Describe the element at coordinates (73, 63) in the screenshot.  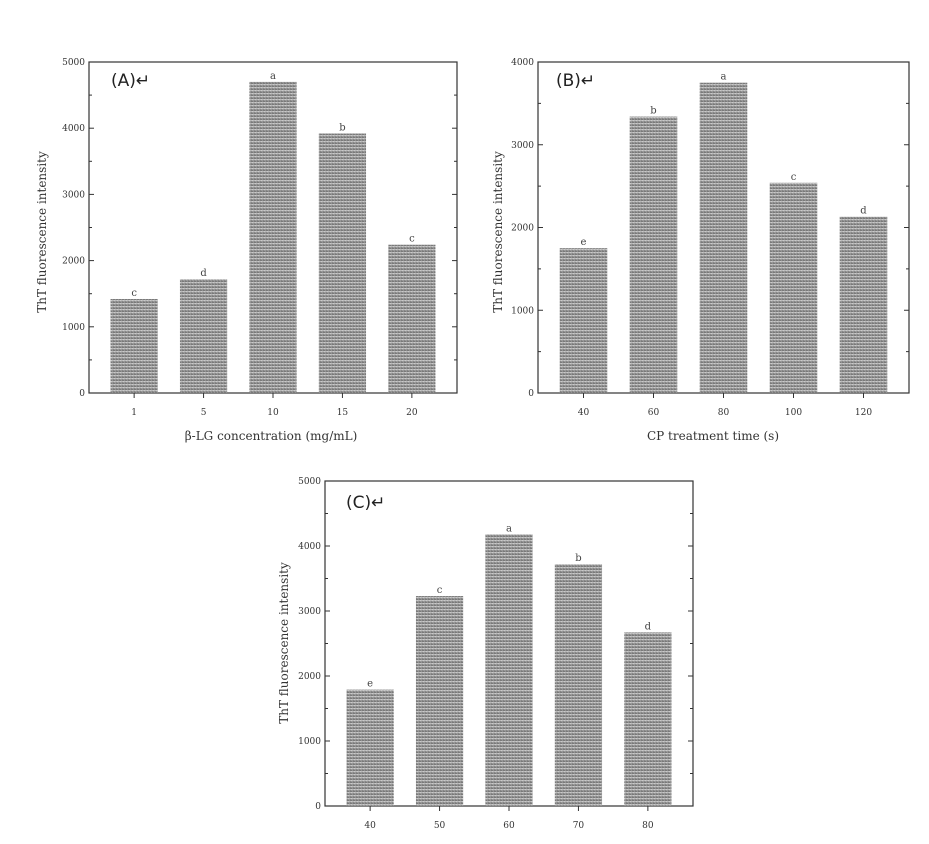
I see `y-tick-label-a: 5000` at that location.